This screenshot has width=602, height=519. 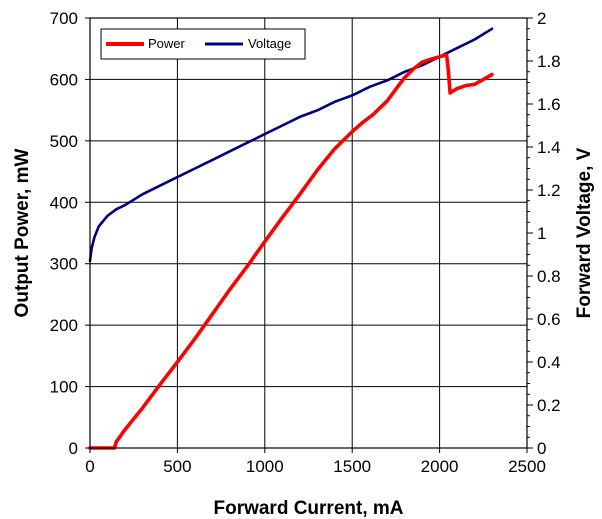 What do you see at coordinates (73, 448) in the screenshot?
I see `y-tick-label: 0` at bounding box center [73, 448].